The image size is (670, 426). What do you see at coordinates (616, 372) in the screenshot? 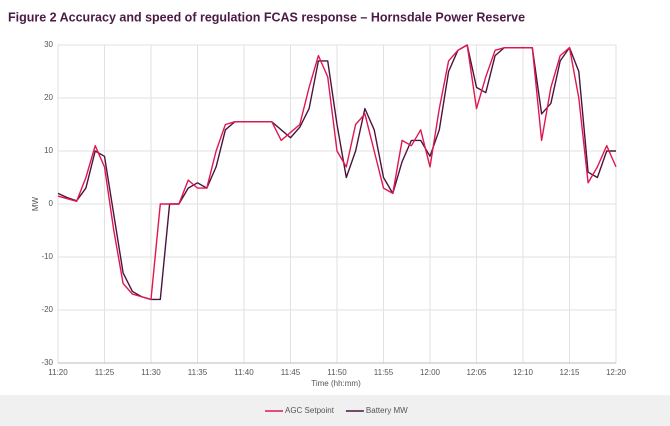
I see `x-tick-label: 12:20` at bounding box center [616, 372].